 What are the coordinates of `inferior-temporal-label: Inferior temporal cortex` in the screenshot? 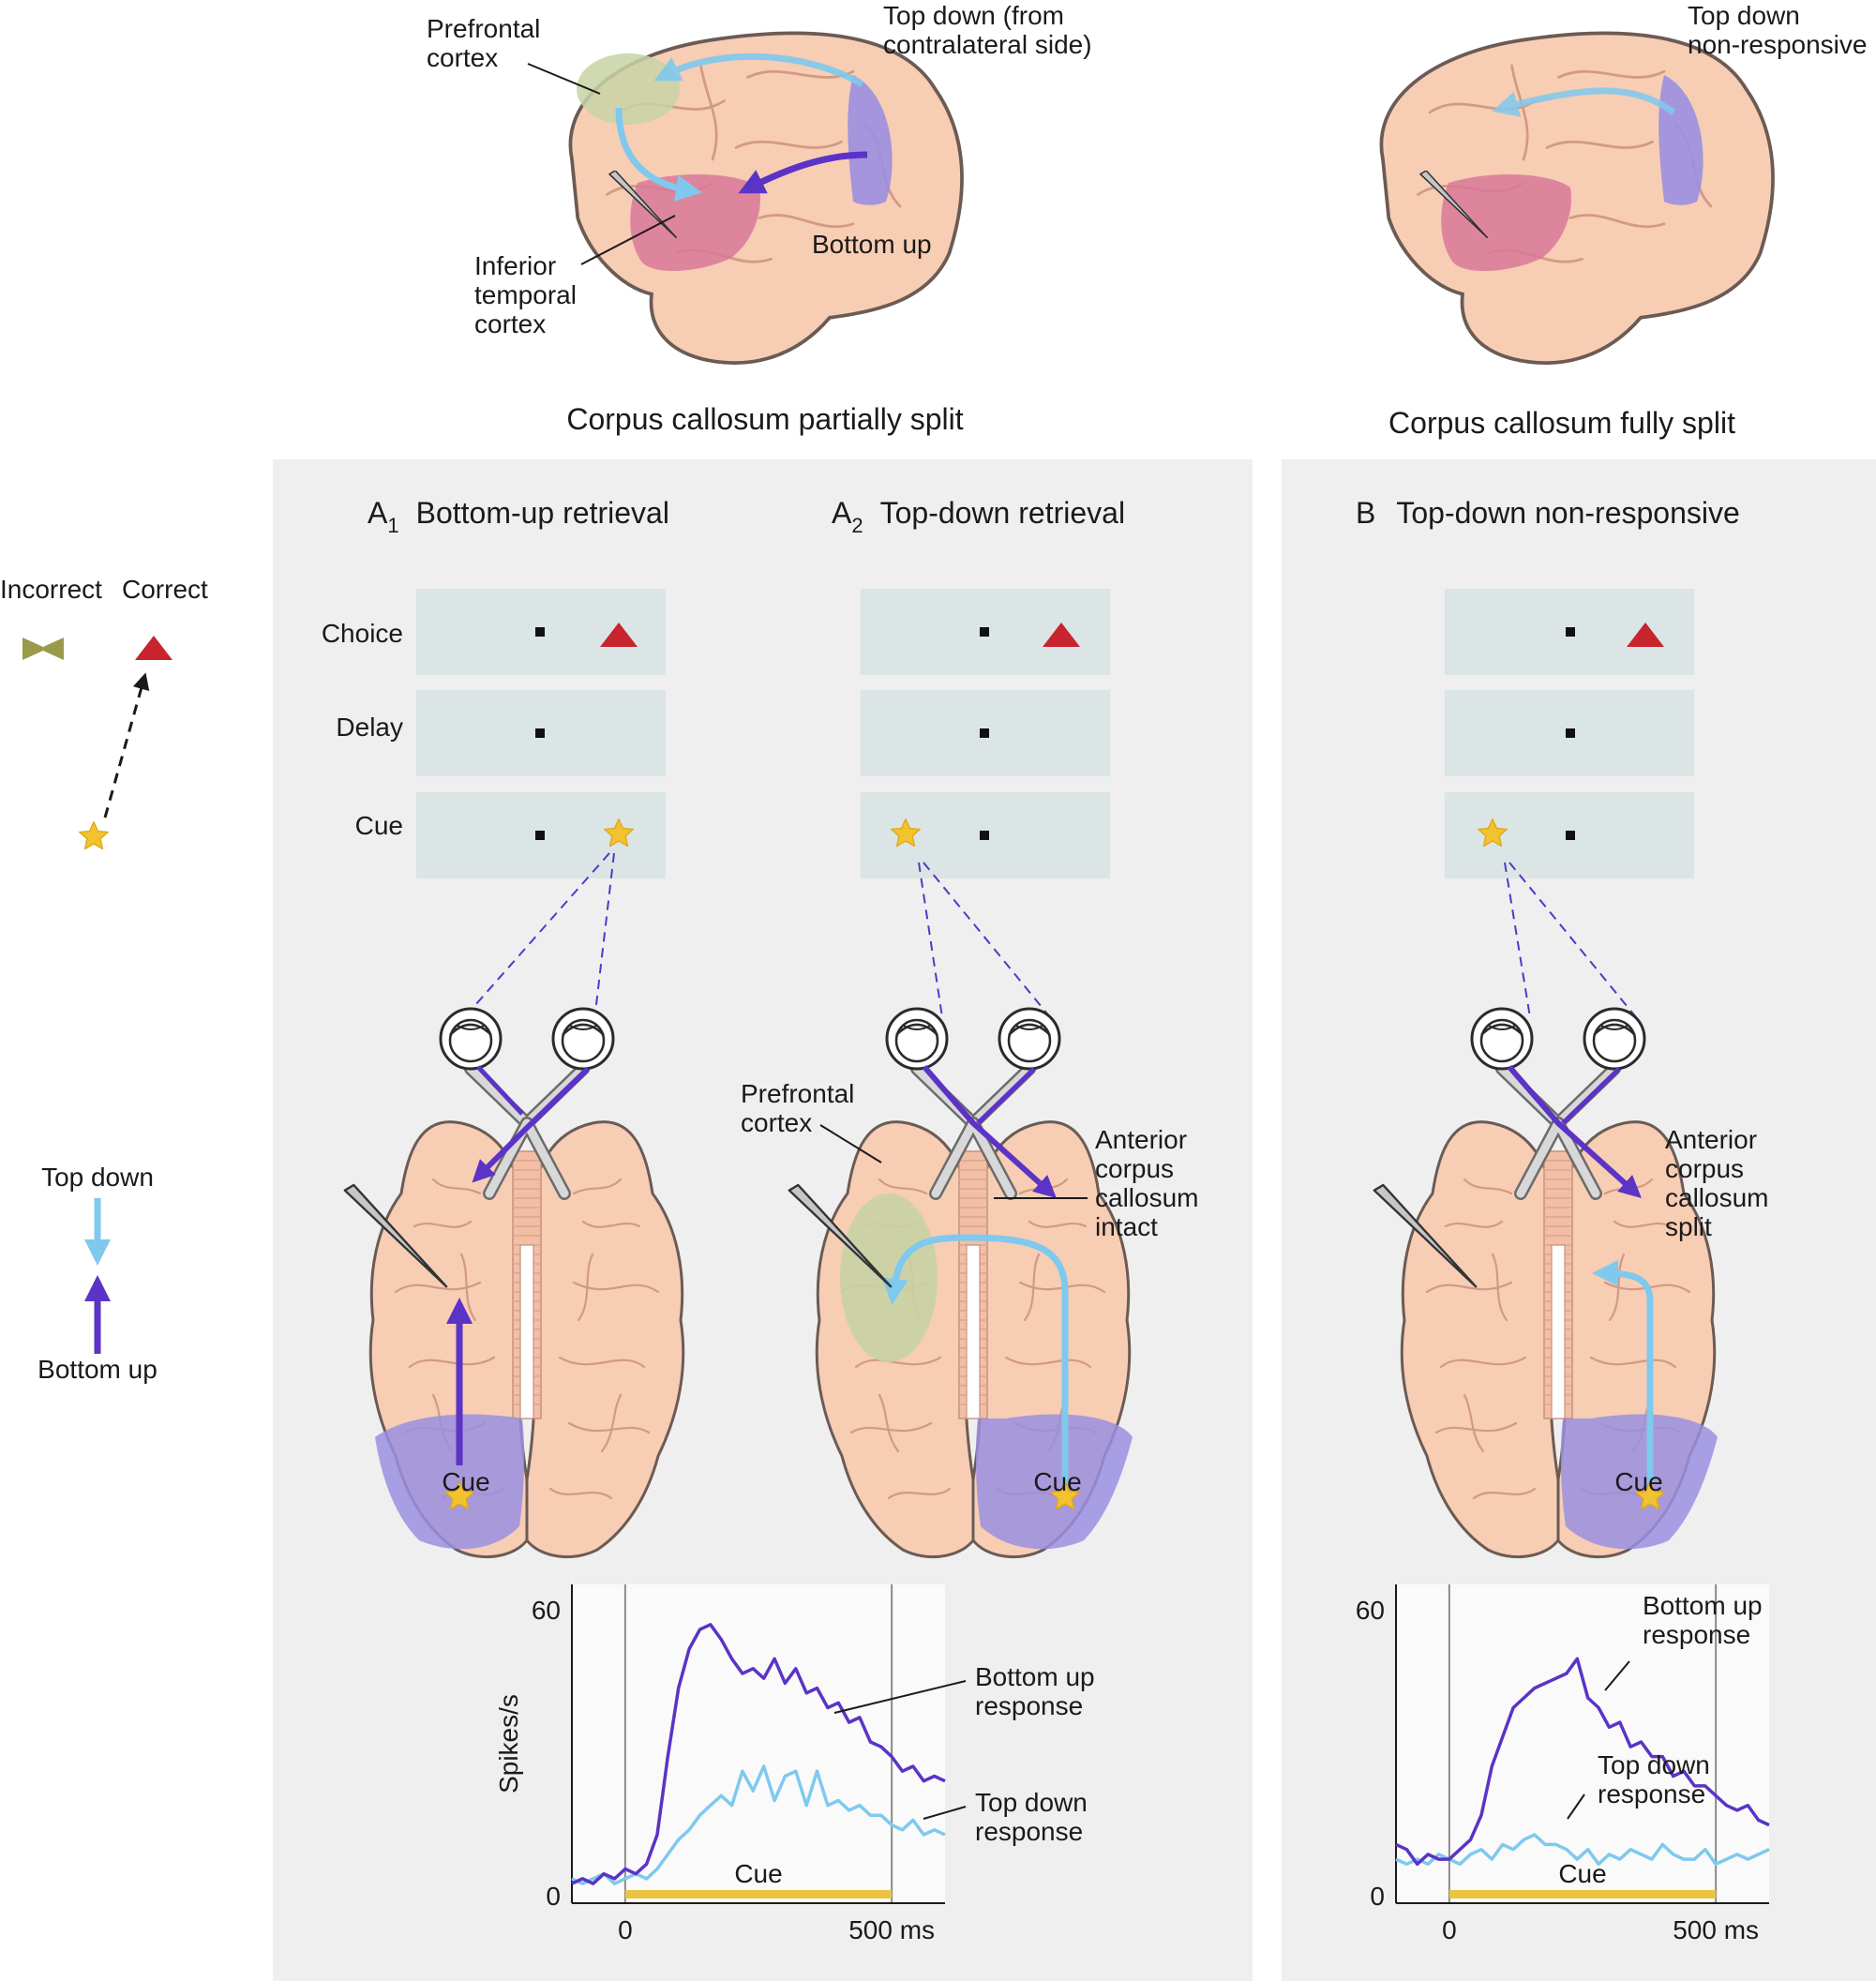 It's located at (525, 294).